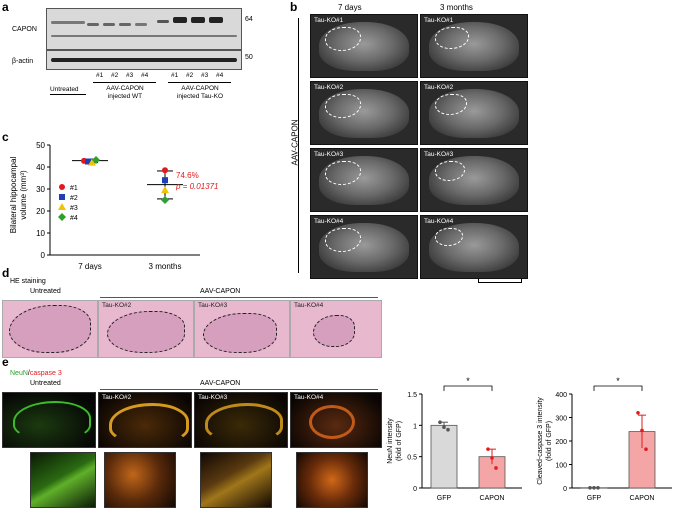 This screenshot has height=508, width=681. Describe the element at coordinates (294, 7) in the screenshot. I see `panel-label-b: b` at that location.